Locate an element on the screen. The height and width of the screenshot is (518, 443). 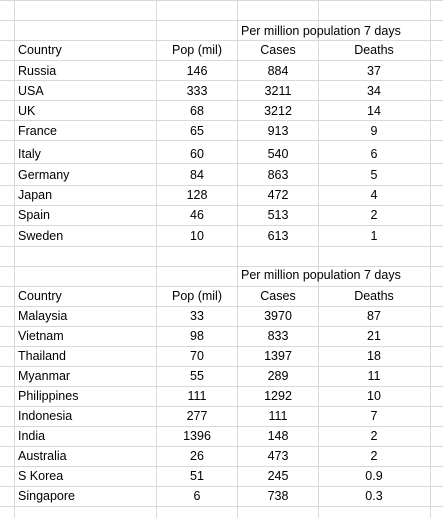
cases-cell: 913 is located at coordinates (278, 131).